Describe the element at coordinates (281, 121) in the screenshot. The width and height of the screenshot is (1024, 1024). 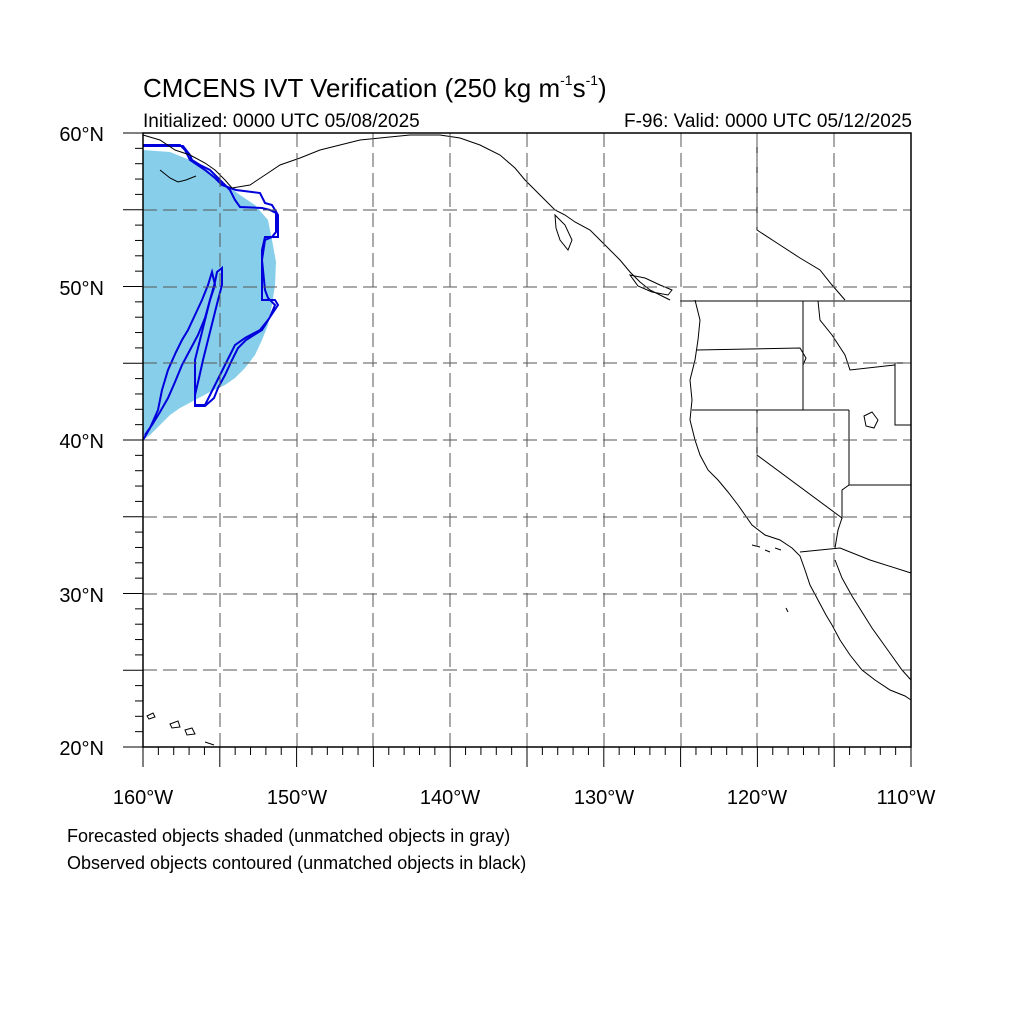
I see `initialized-time: Initialized: 0000 UTC 05/08/2025` at that location.